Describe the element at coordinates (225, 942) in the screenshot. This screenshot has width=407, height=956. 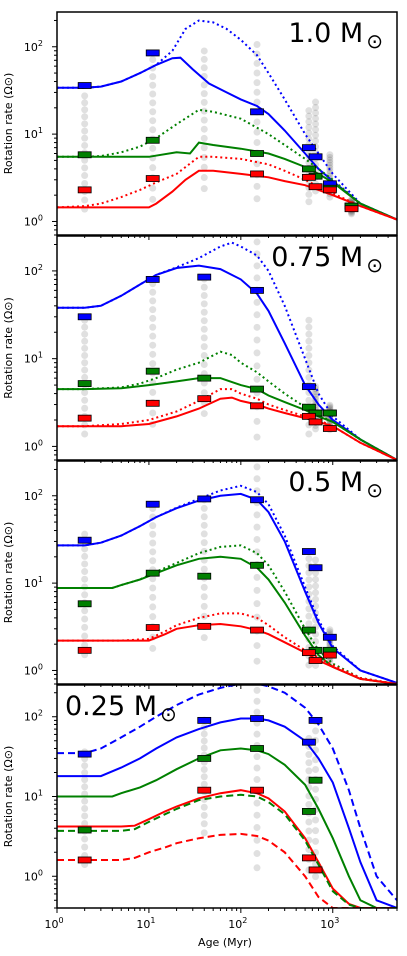
I see `x-axis-label: Age (Myr)` at that location.